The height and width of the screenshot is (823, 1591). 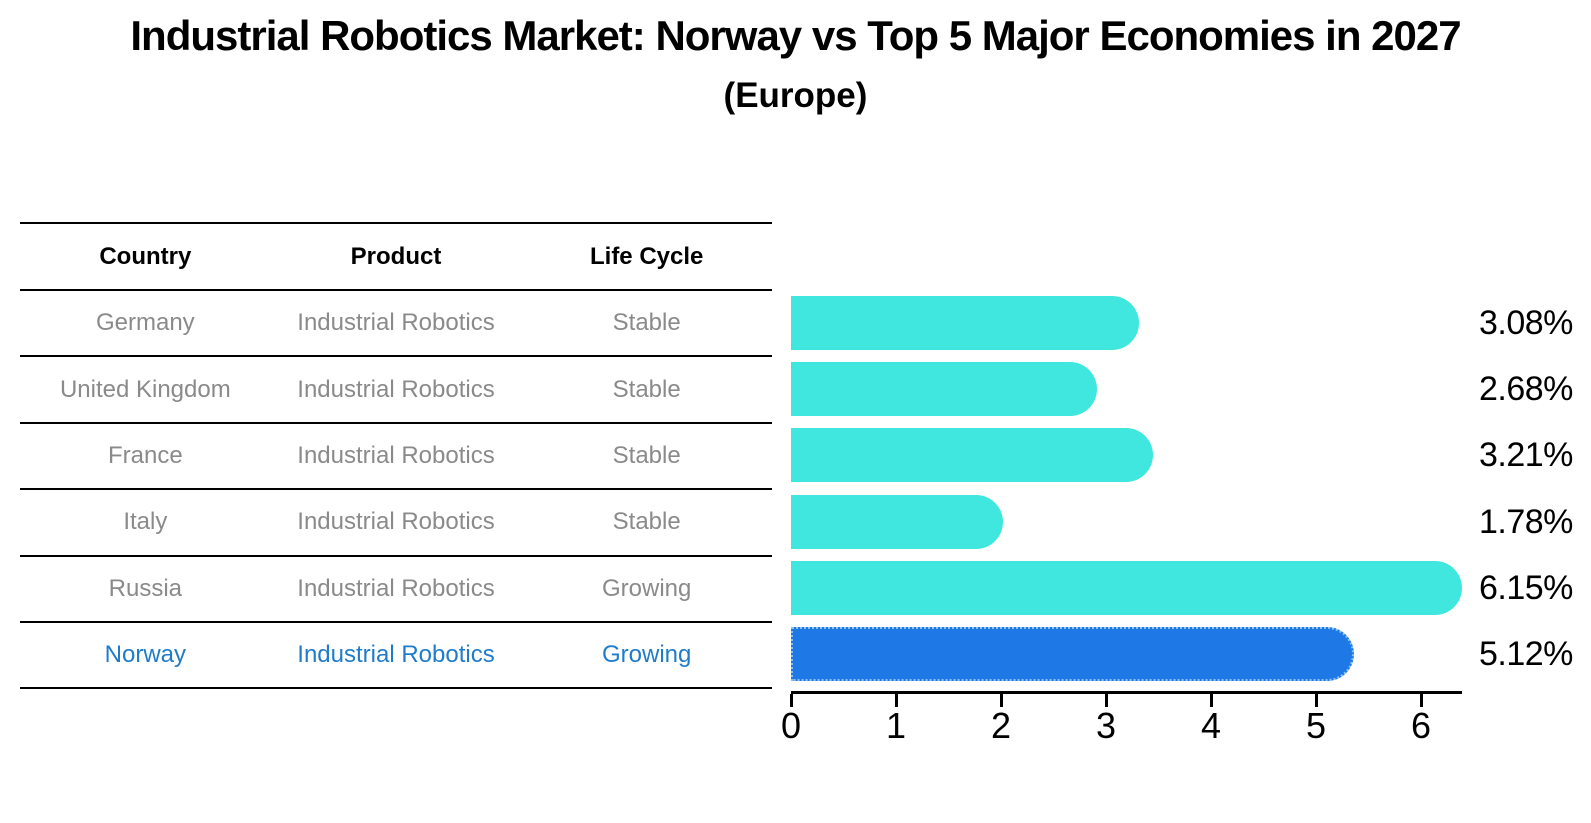 I want to click on value-label-united-kingdom: 2.68%, so click(x=1526, y=389).